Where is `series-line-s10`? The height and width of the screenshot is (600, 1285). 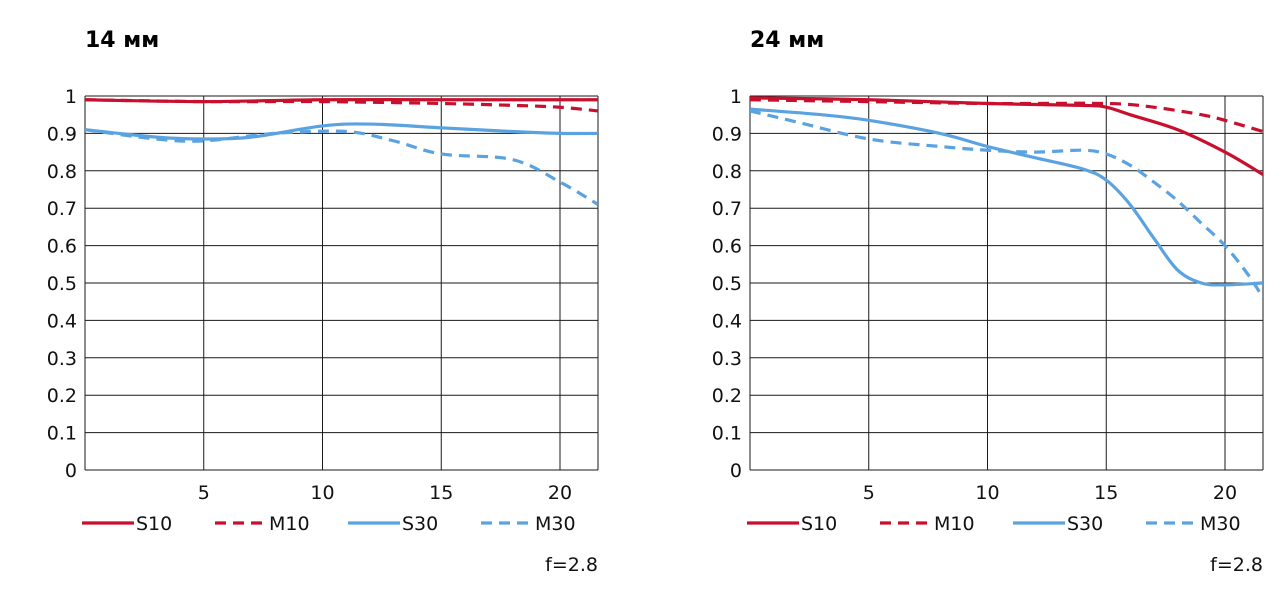 series-line-s10 is located at coordinates (1006, 136).